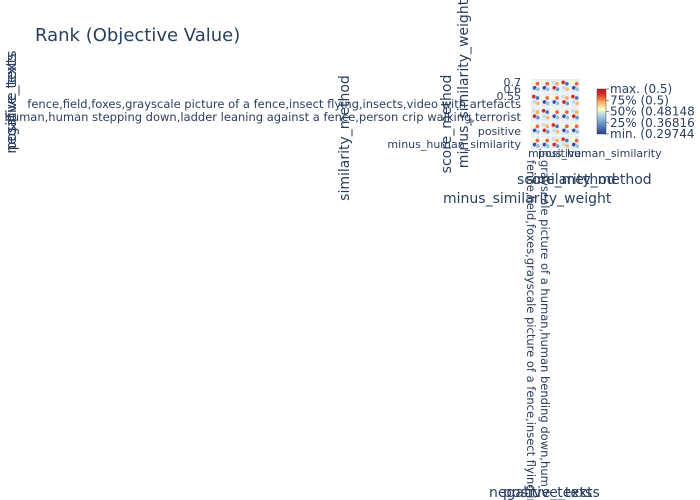 The width and height of the screenshot is (700, 500). Describe the element at coordinates (566, 180) in the screenshot. I see `axis-label-score-method-col: score_method` at that location.